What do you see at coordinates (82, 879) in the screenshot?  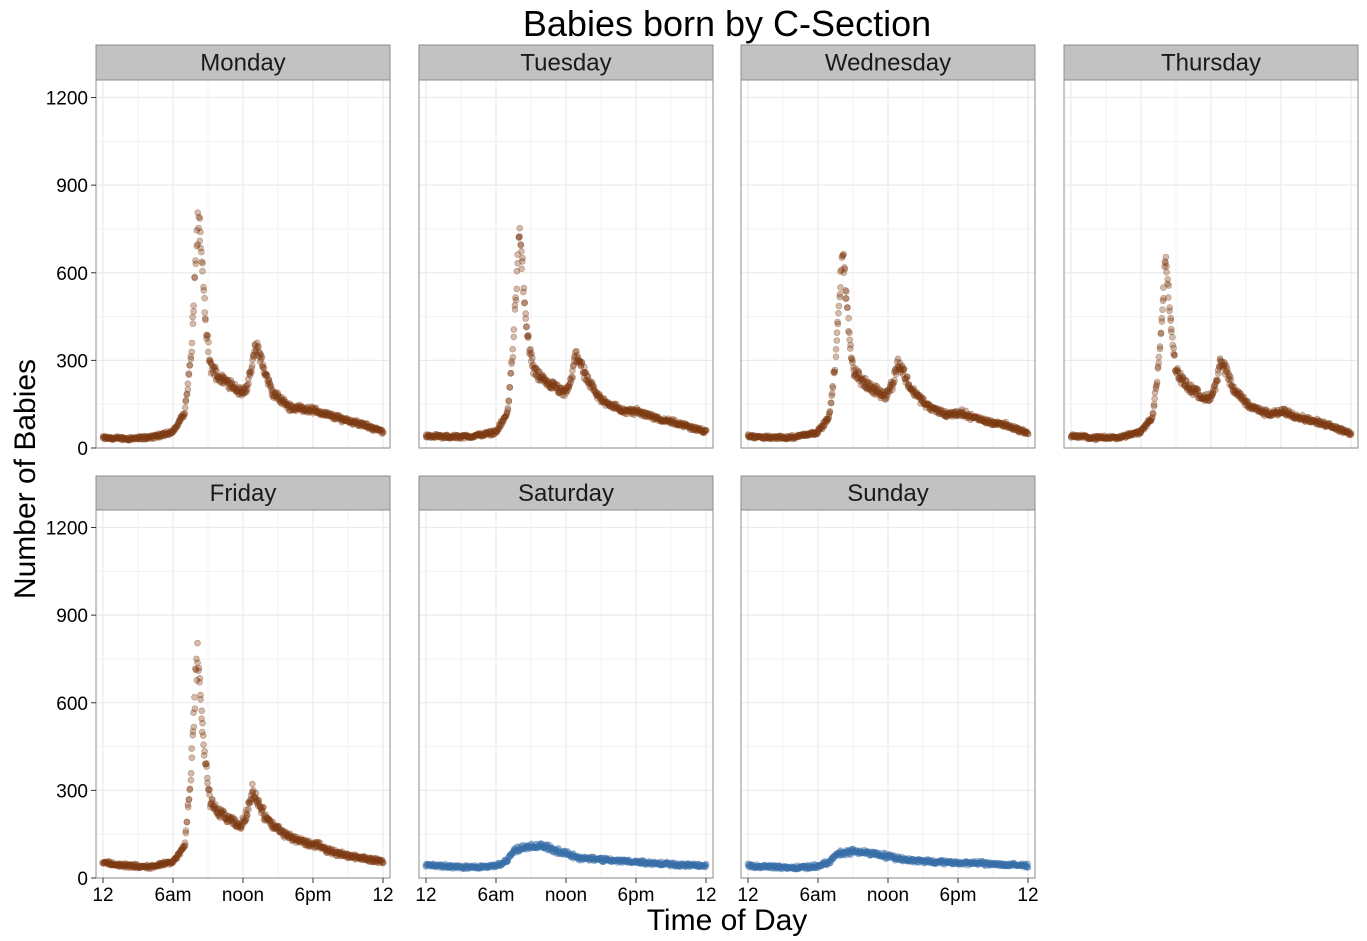 I see `y-tick-label: 0` at bounding box center [82, 879].